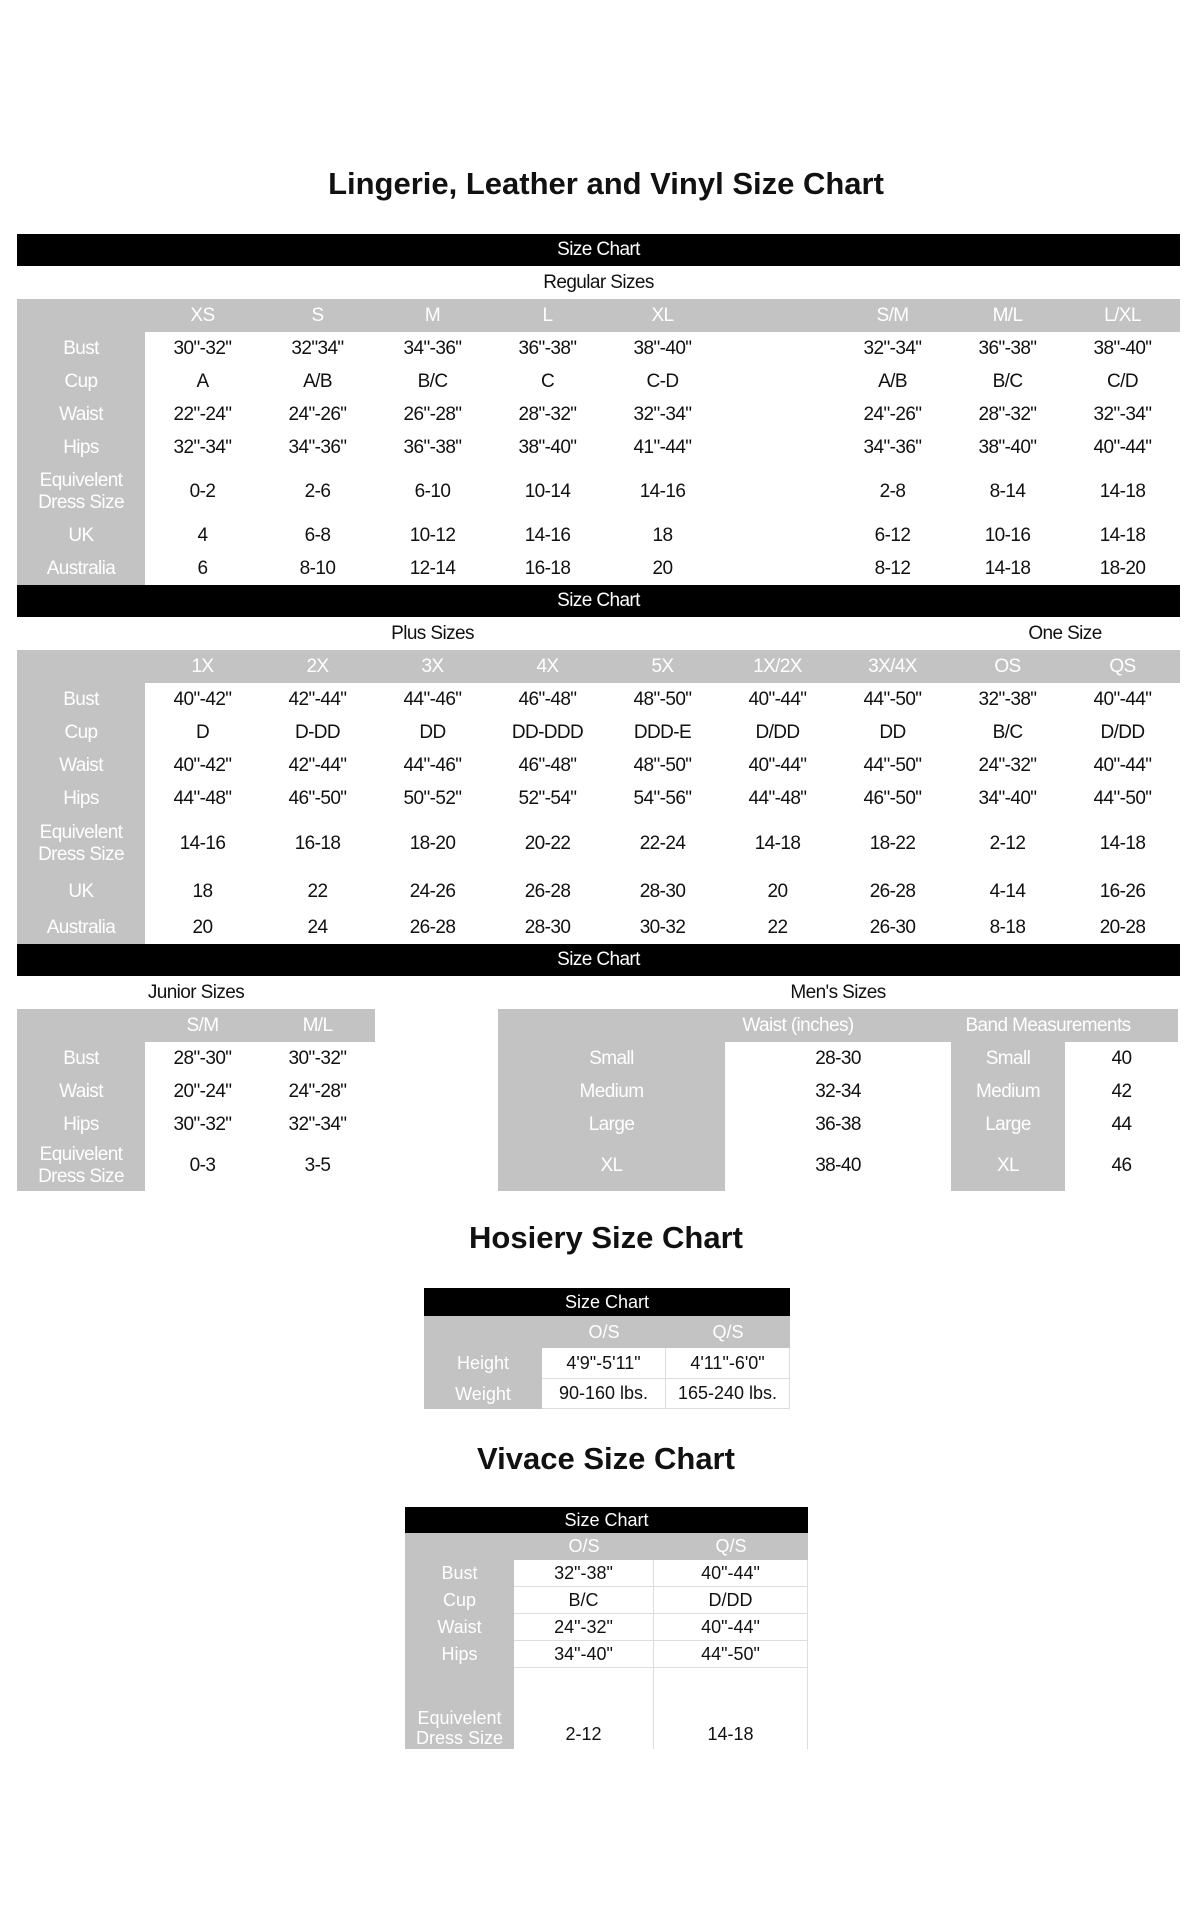 The height and width of the screenshot is (1928, 1200). I want to click on size-value: 18-20, so click(432, 843).